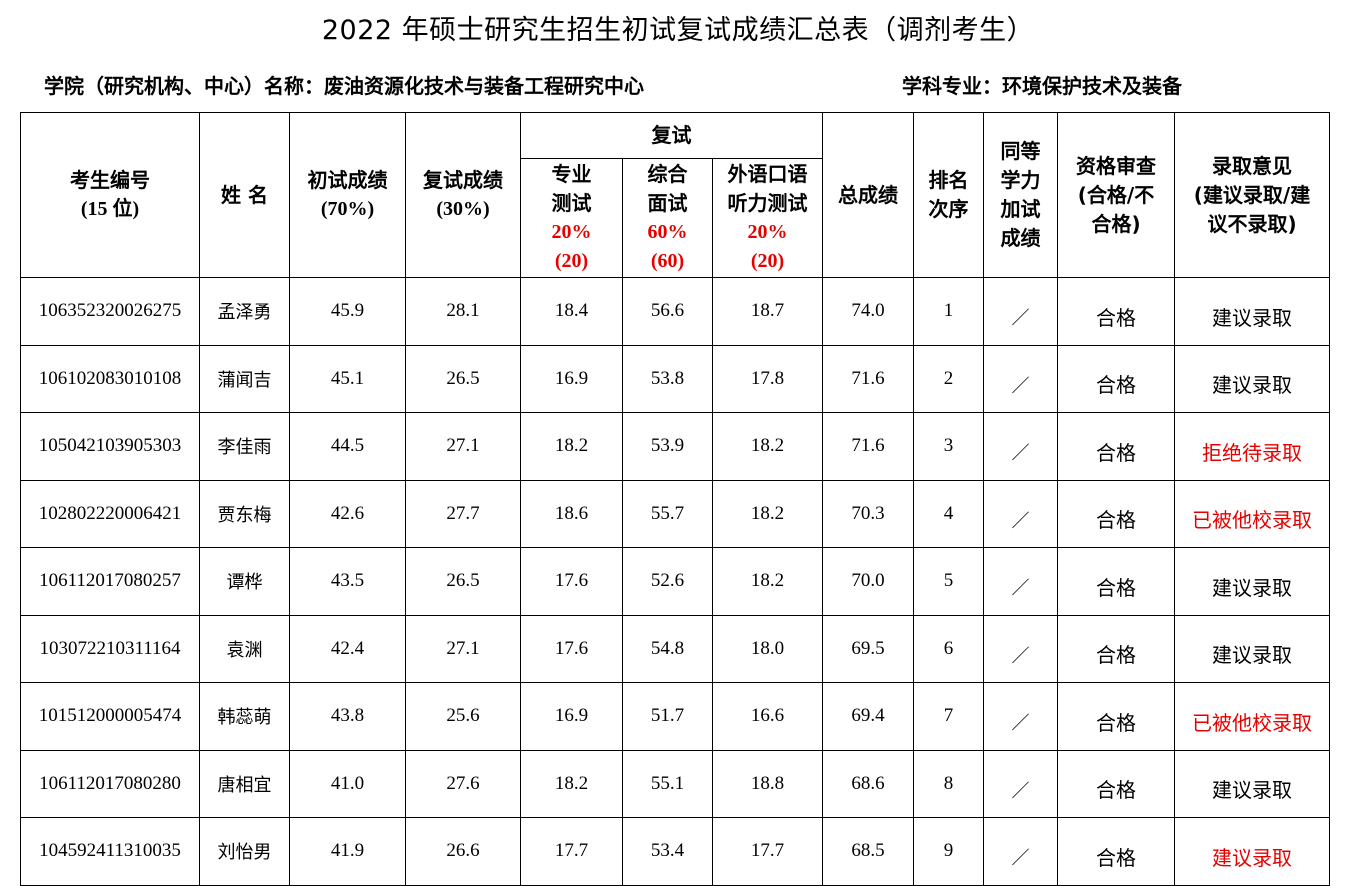  I want to click on language-weight: 20%, so click(767, 232).